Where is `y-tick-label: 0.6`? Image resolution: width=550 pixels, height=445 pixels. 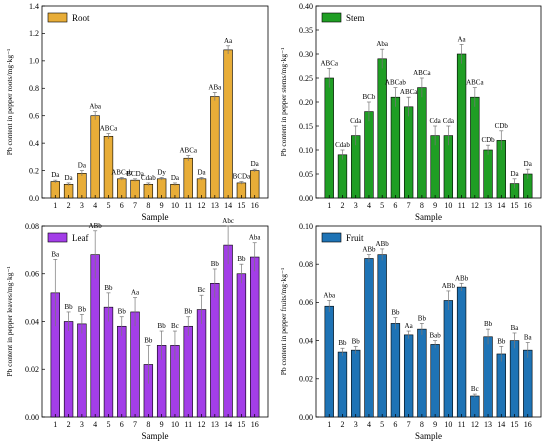 y-tick-label: 0.6 is located at coordinates (34, 116).